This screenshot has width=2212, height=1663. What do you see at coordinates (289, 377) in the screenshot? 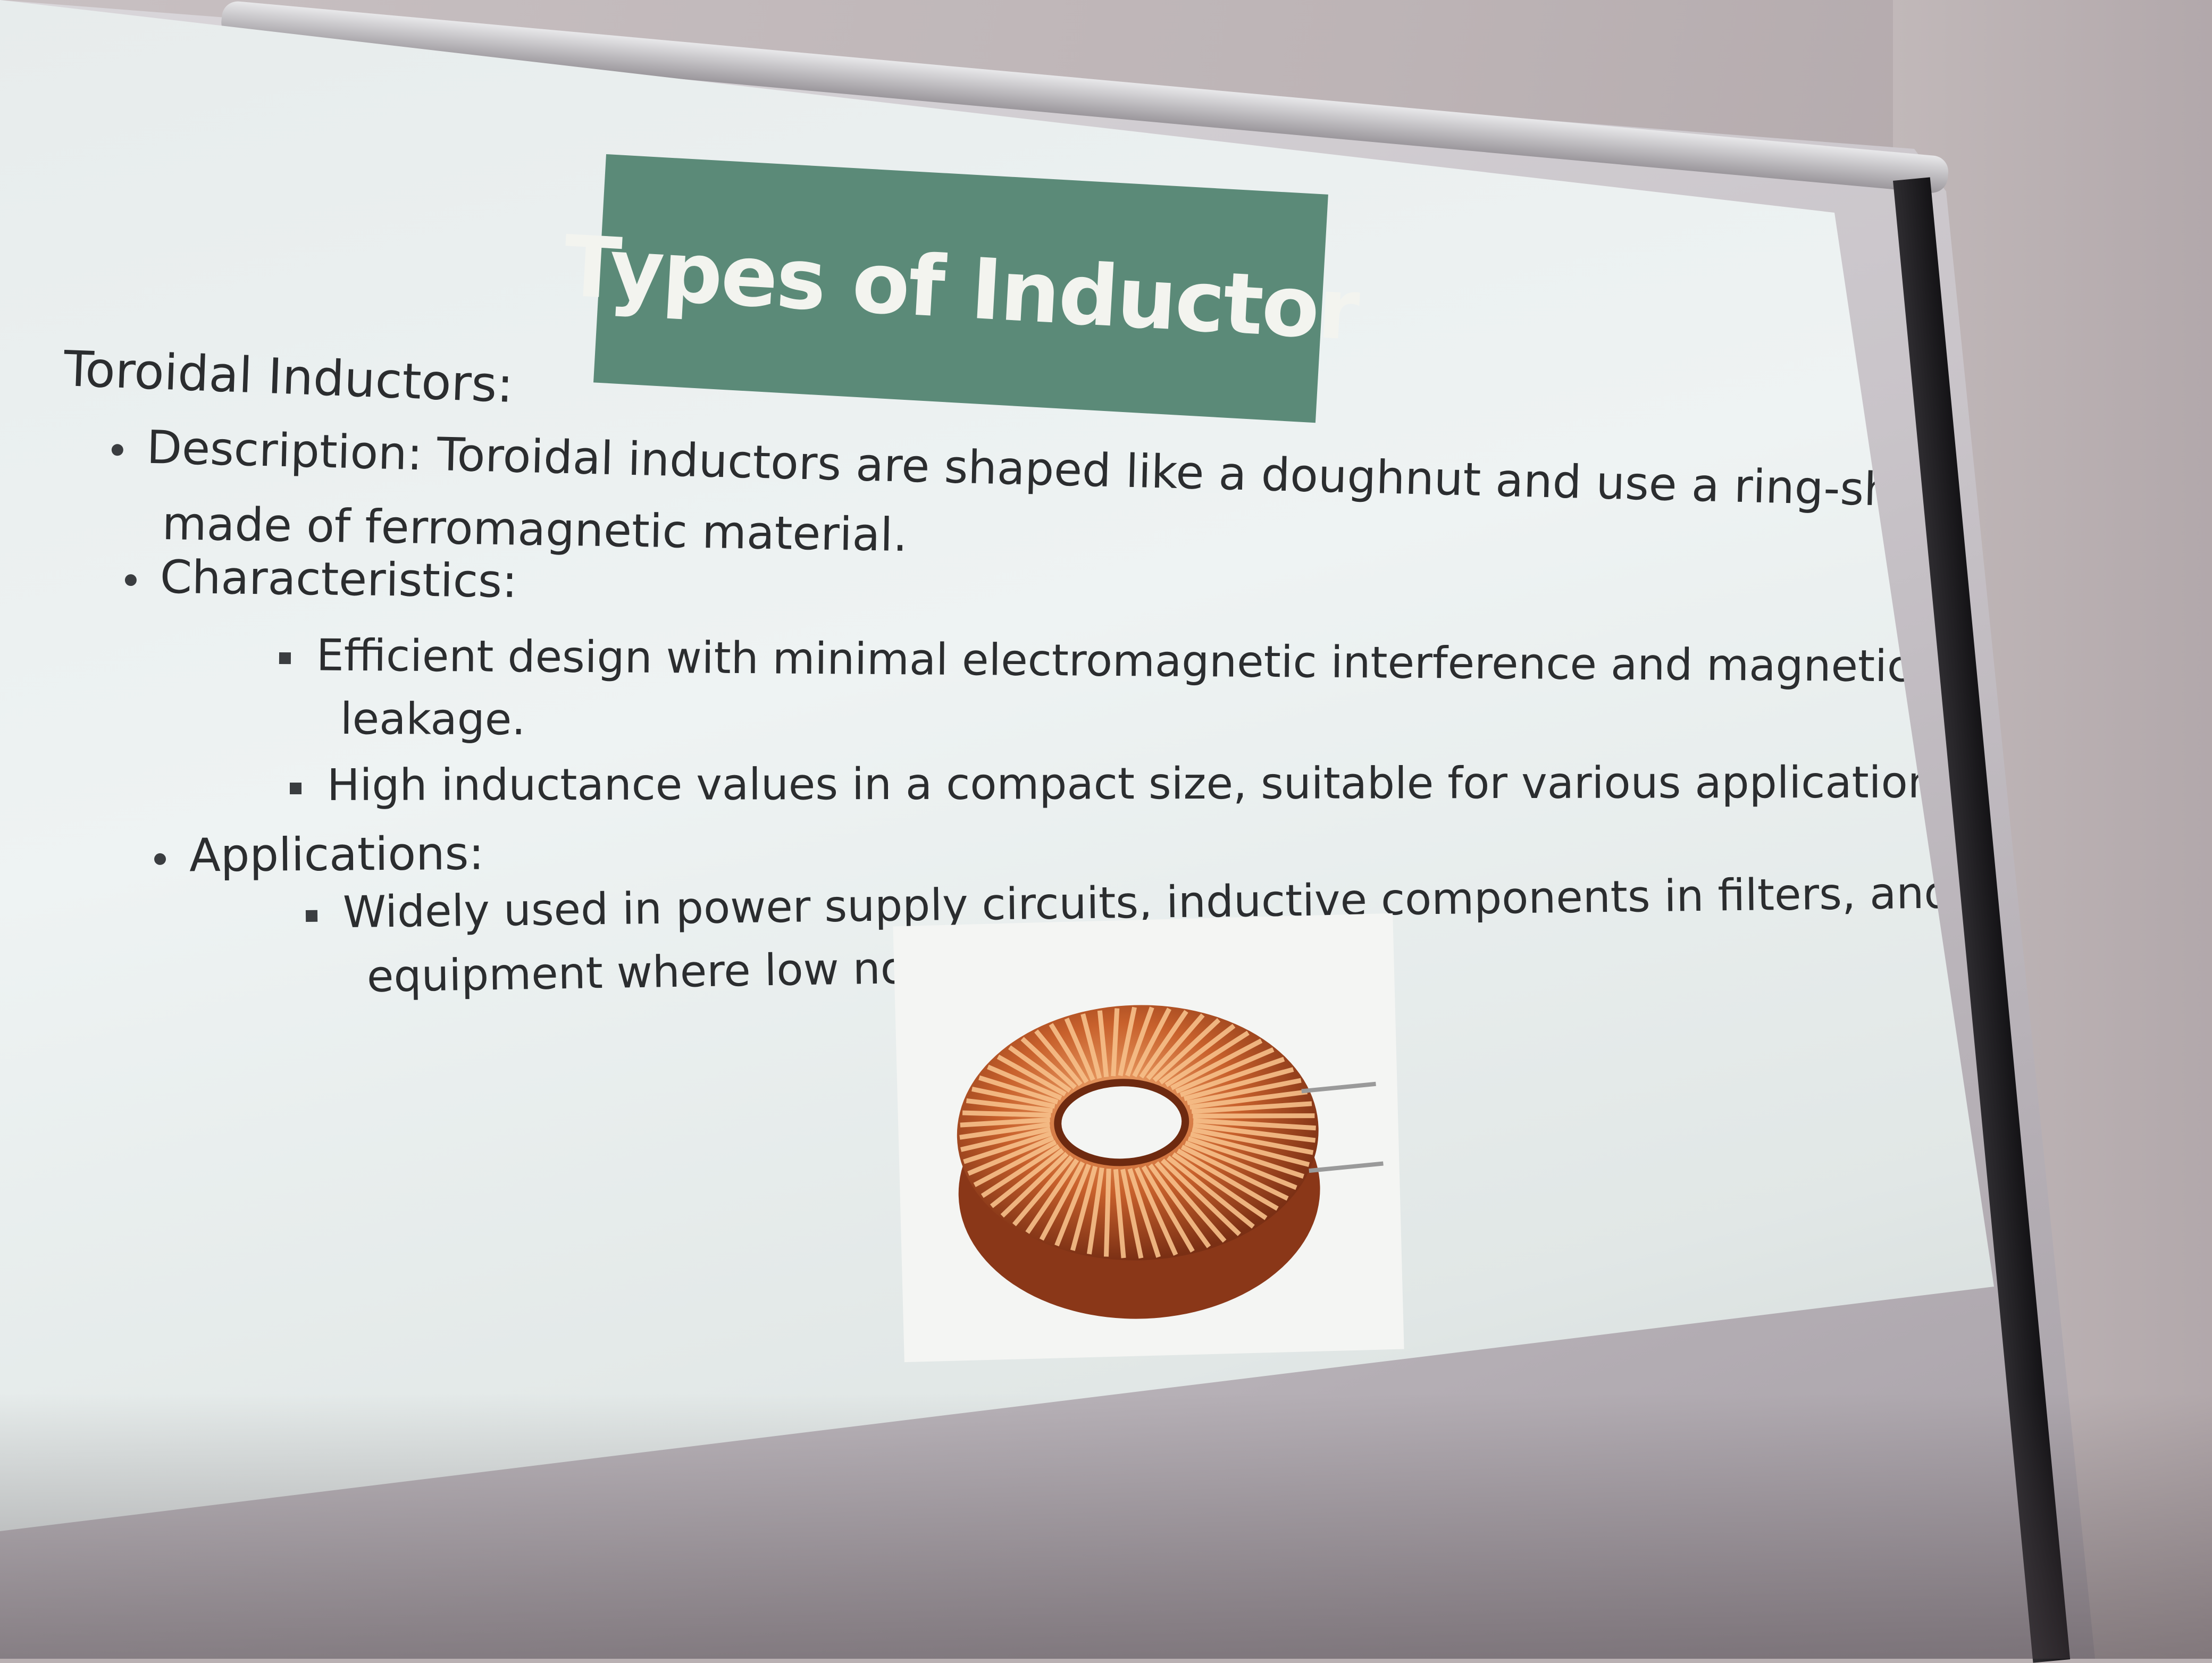
I see `section-heading: Toroidal Inductors:` at bounding box center [289, 377].